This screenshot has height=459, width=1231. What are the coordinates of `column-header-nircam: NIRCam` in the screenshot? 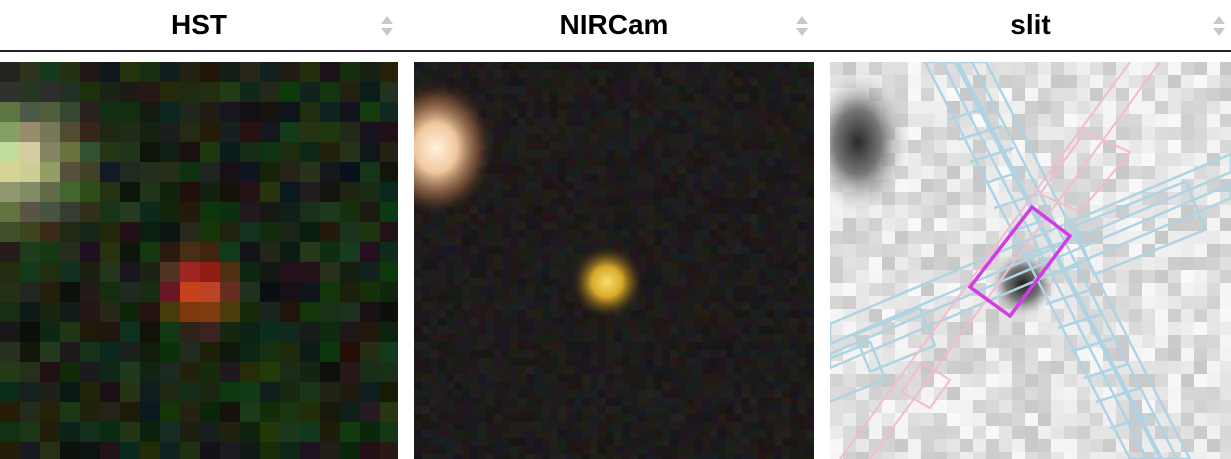 It's located at (614, 25).